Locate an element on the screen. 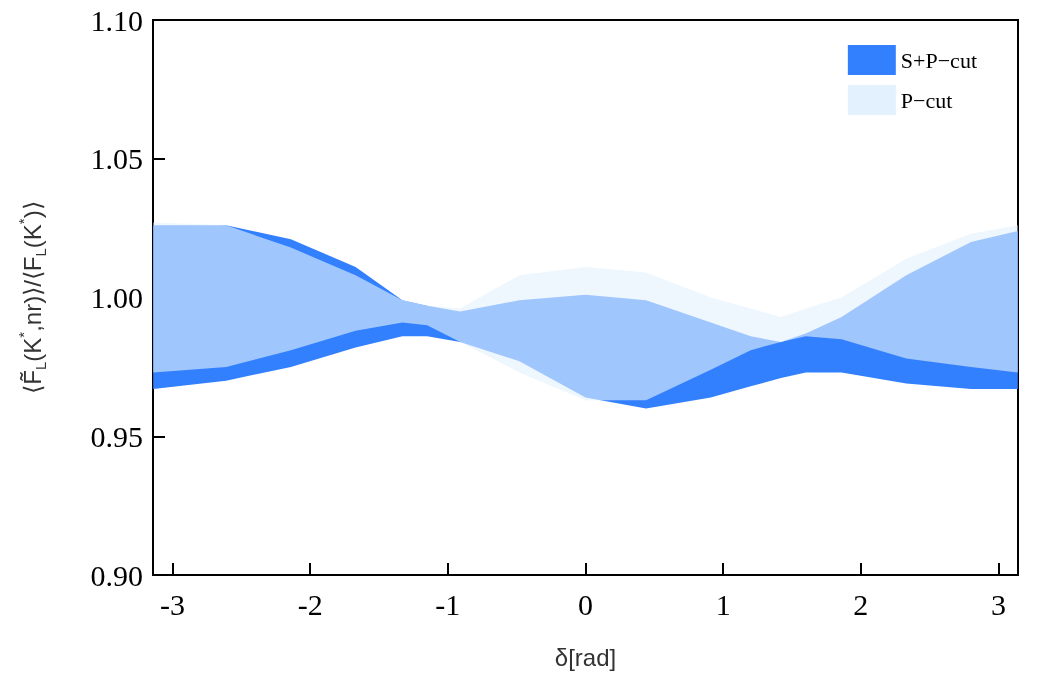  x-tick-label: -3 is located at coordinates (172, 604).